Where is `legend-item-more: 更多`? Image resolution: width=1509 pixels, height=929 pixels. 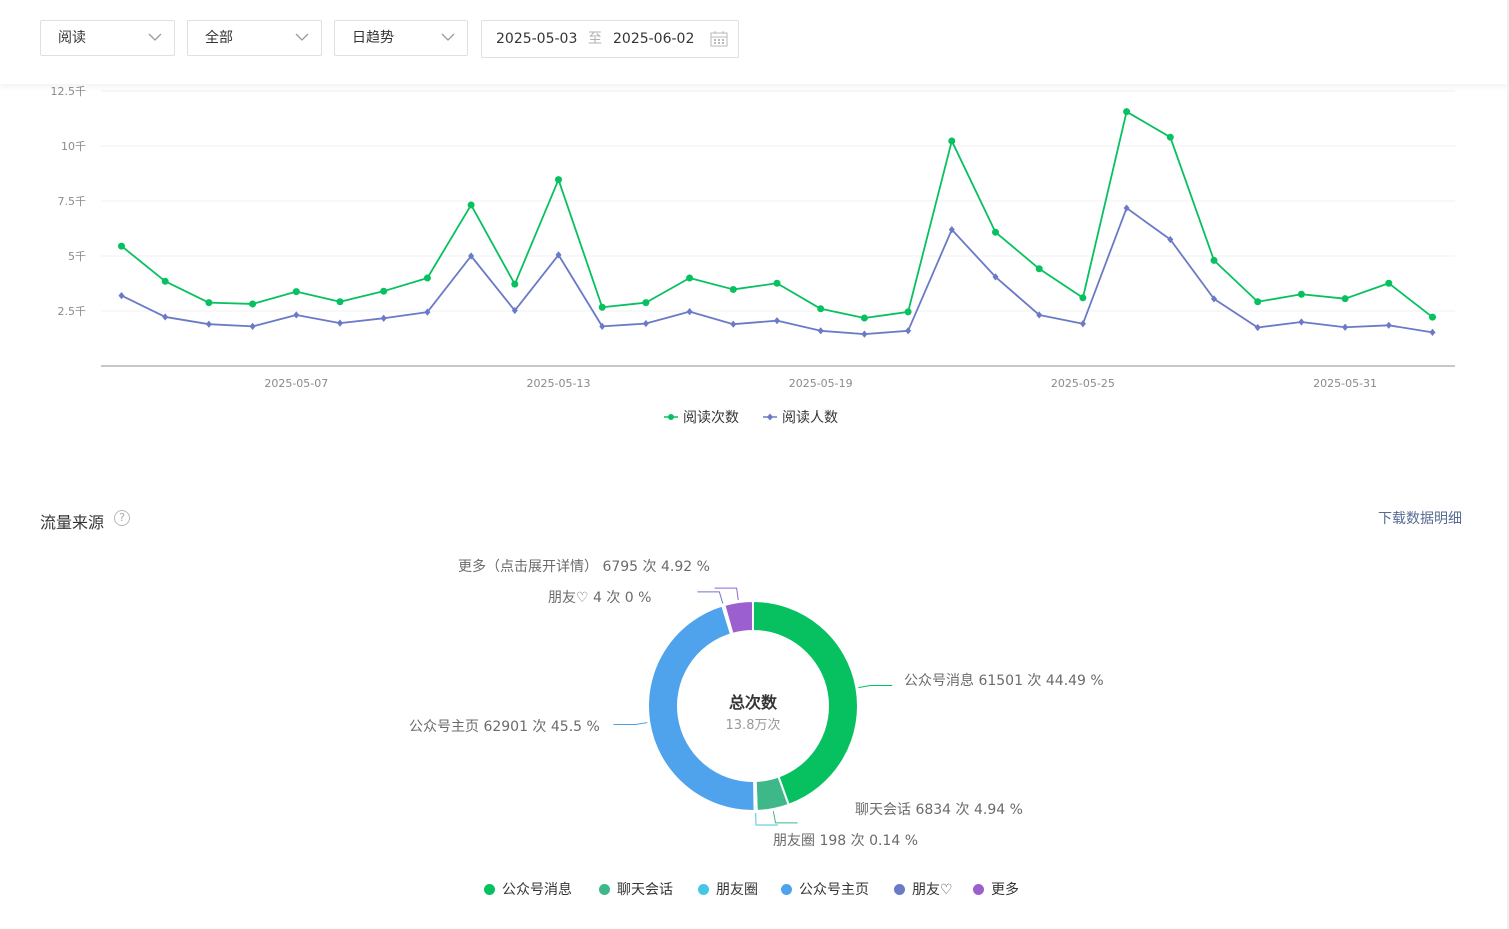
legend-item-more: 更多 is located at coordinates (996, 889).